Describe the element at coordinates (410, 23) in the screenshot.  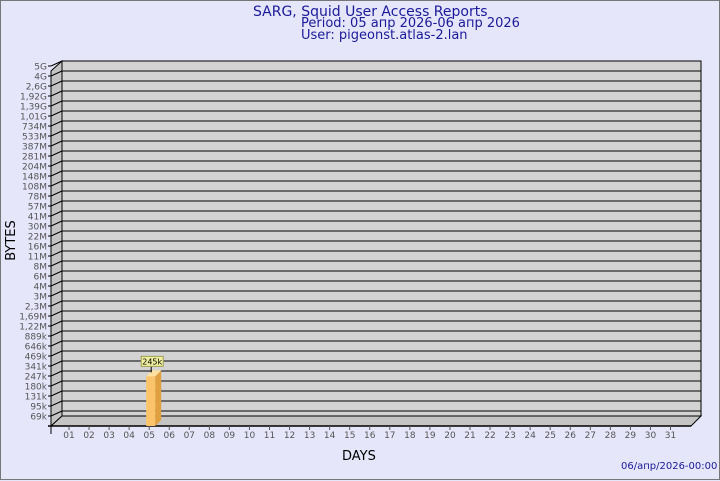
I see `chart-period: Period: 05 апр 2026-06 апр 2026` at that location.